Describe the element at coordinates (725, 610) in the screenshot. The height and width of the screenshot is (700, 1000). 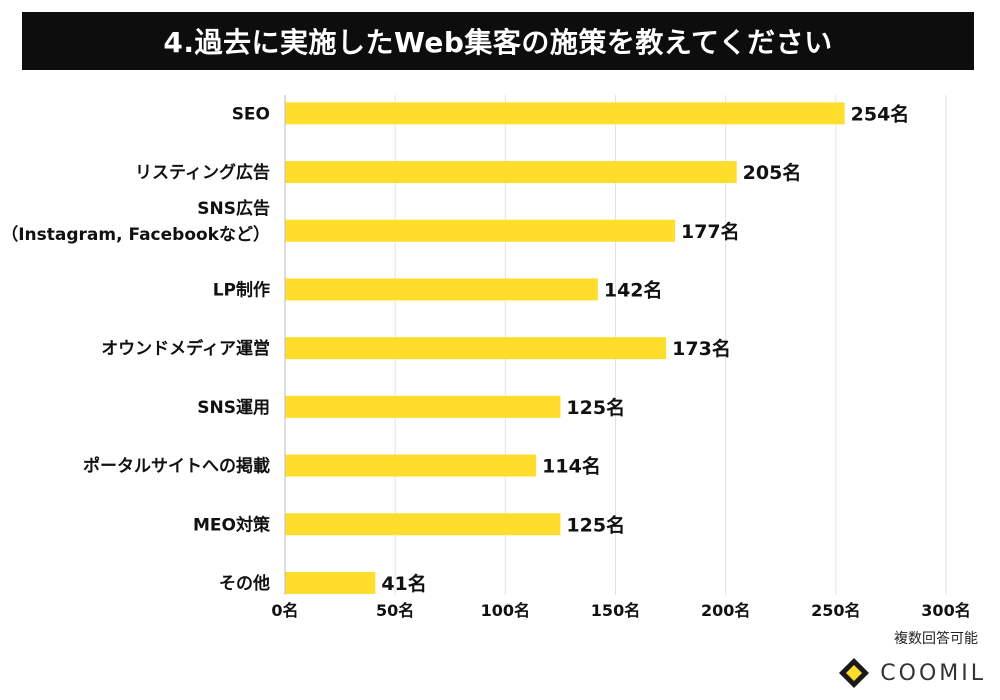
I see `tick-label-200: 200名` at that location.